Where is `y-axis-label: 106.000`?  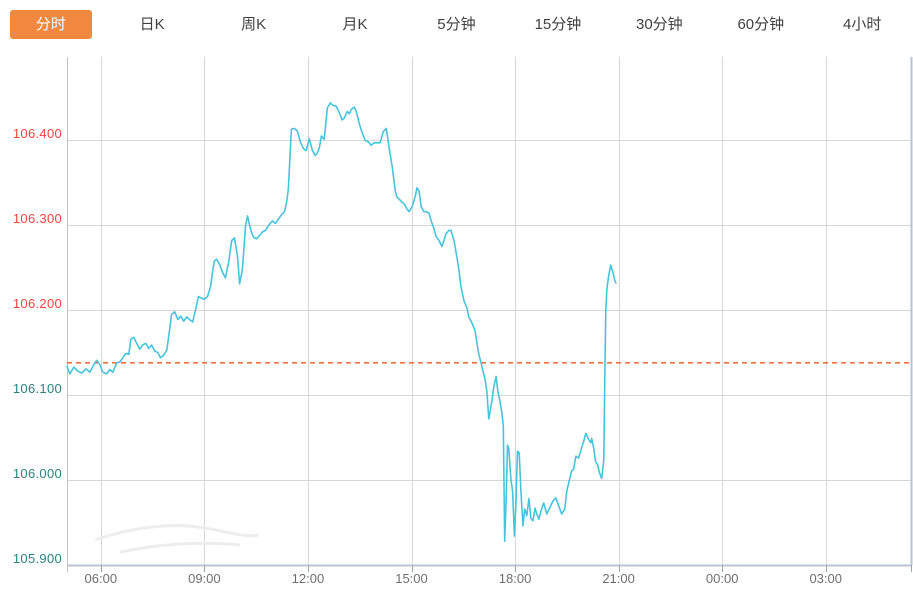
y-axis-label: 106.000 is located at coordinates (37, 474).